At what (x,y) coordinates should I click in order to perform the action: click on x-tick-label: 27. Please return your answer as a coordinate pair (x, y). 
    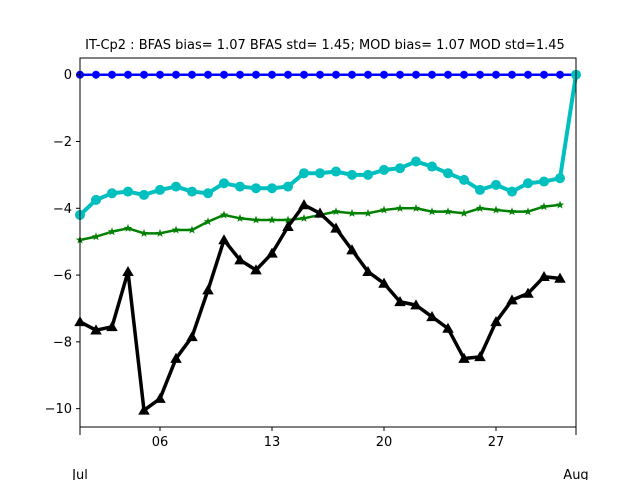
    Looking at the image, I should click on (496, 442).